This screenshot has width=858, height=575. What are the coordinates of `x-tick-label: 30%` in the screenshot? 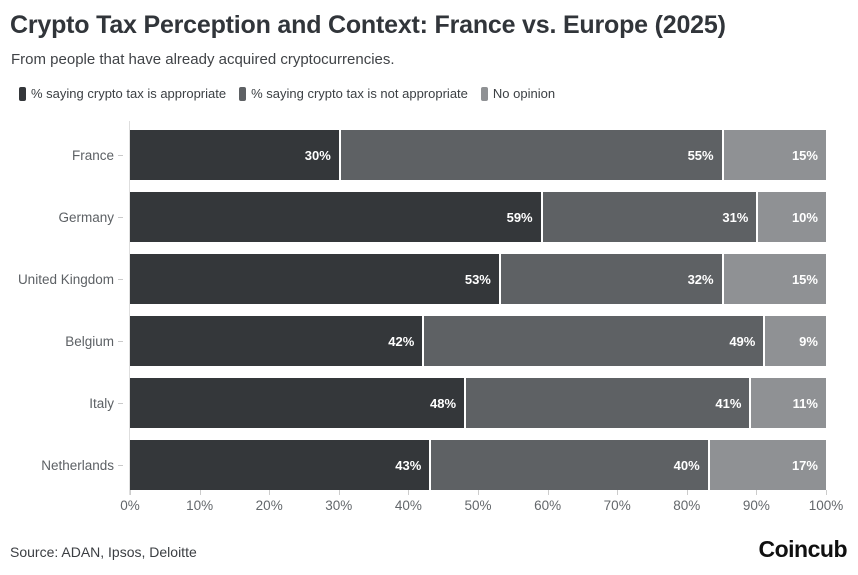 It's located at (339, 505).